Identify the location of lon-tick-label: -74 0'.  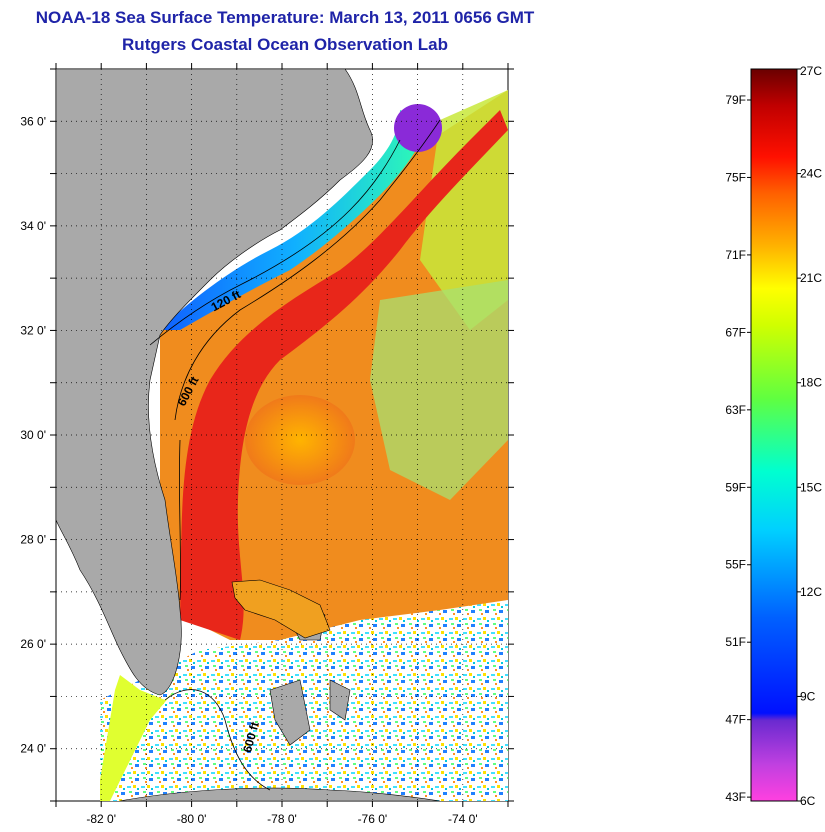
(463, 819).